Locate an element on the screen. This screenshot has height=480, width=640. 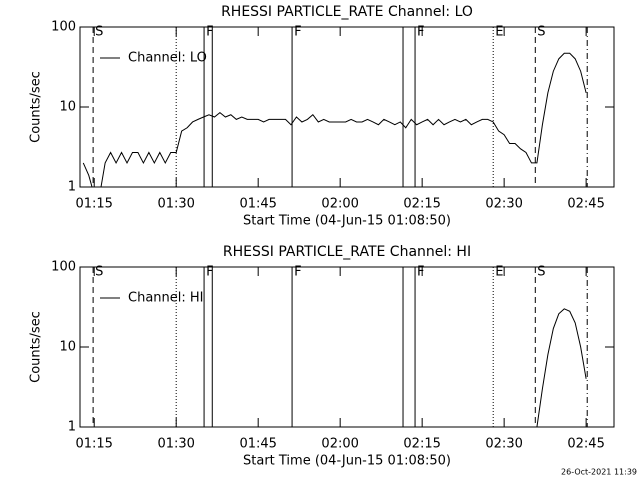
series-line is located at coordinates (561, 367).